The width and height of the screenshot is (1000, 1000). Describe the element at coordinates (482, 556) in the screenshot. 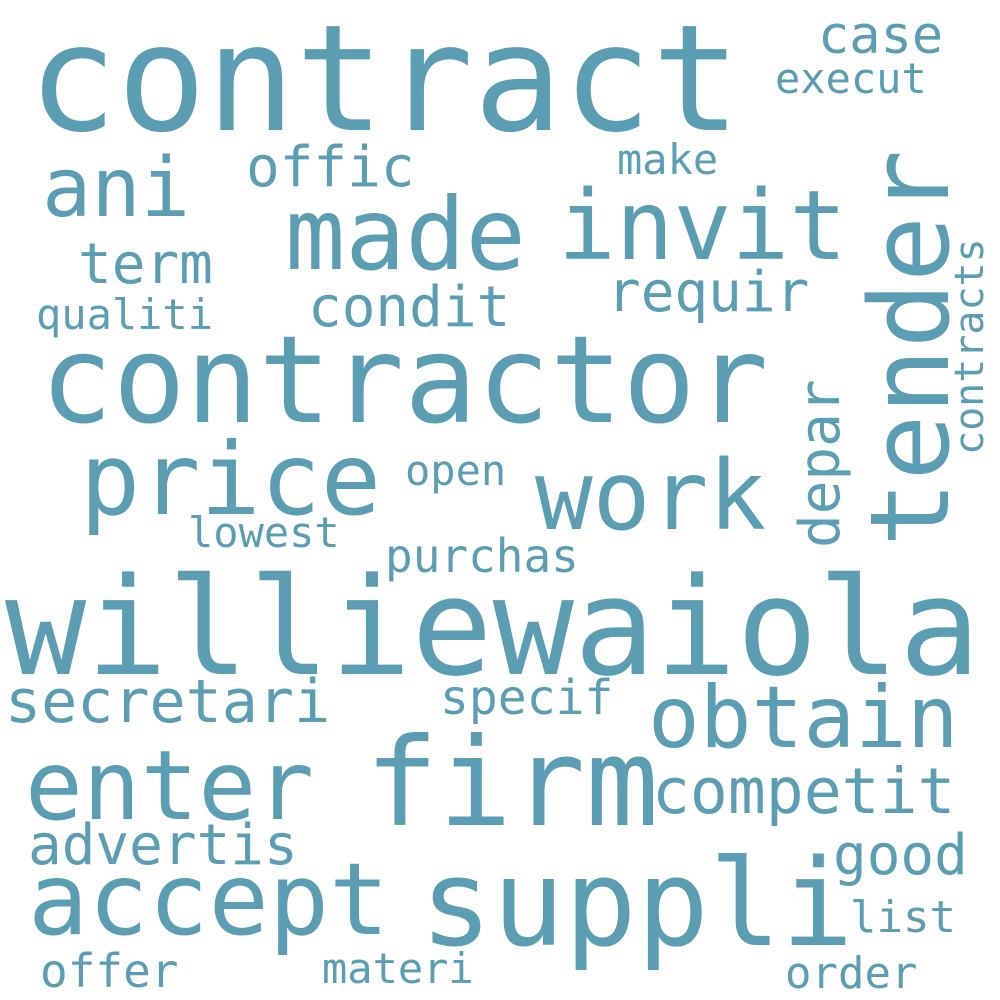

I see `word-purchas: purchas` at that location.